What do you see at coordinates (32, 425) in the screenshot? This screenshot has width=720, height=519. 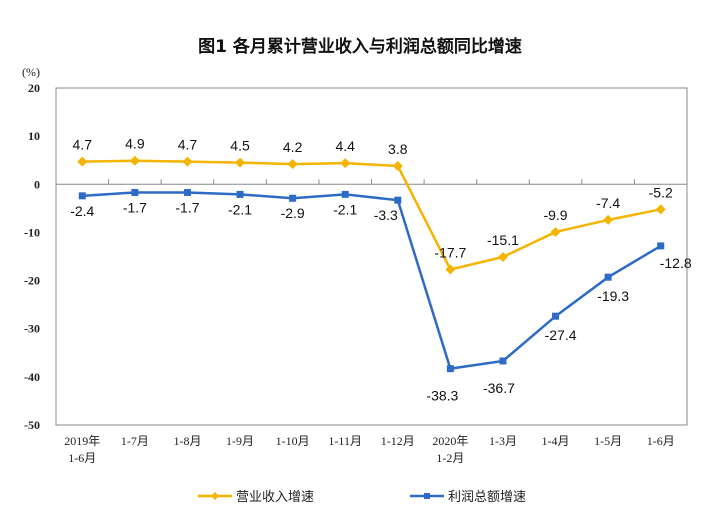 I see `y-tick-label: -50` at bounding box center [32, 425].